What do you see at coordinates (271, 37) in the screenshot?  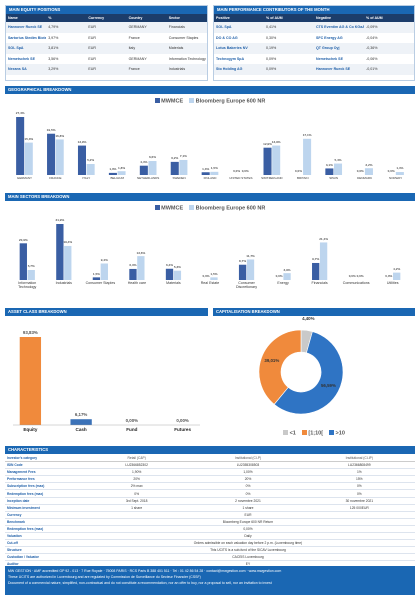 I see `table-cell: 0,30%` at bounding box center [271, 37].